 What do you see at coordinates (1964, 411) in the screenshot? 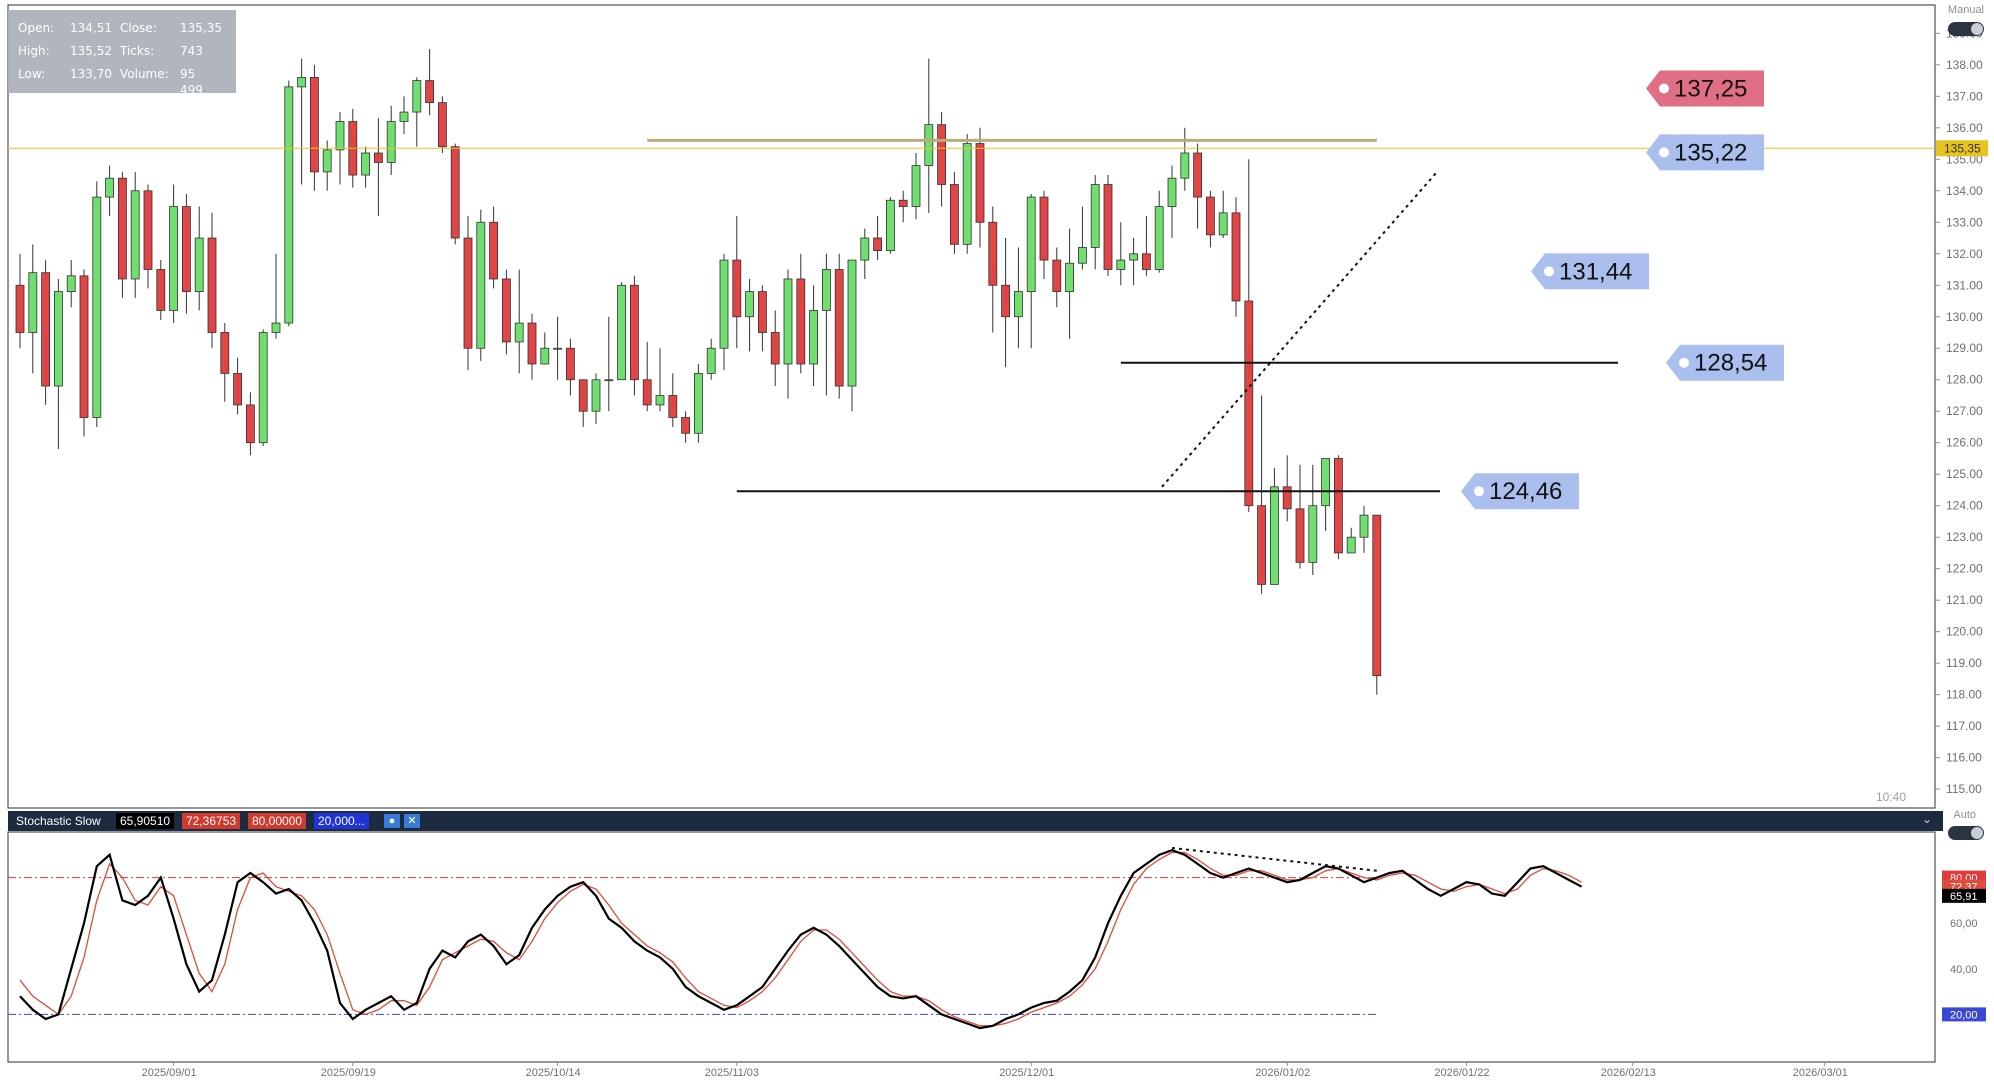
I see `price-tick-label: 127.00` at bounding box center [1964, 411].